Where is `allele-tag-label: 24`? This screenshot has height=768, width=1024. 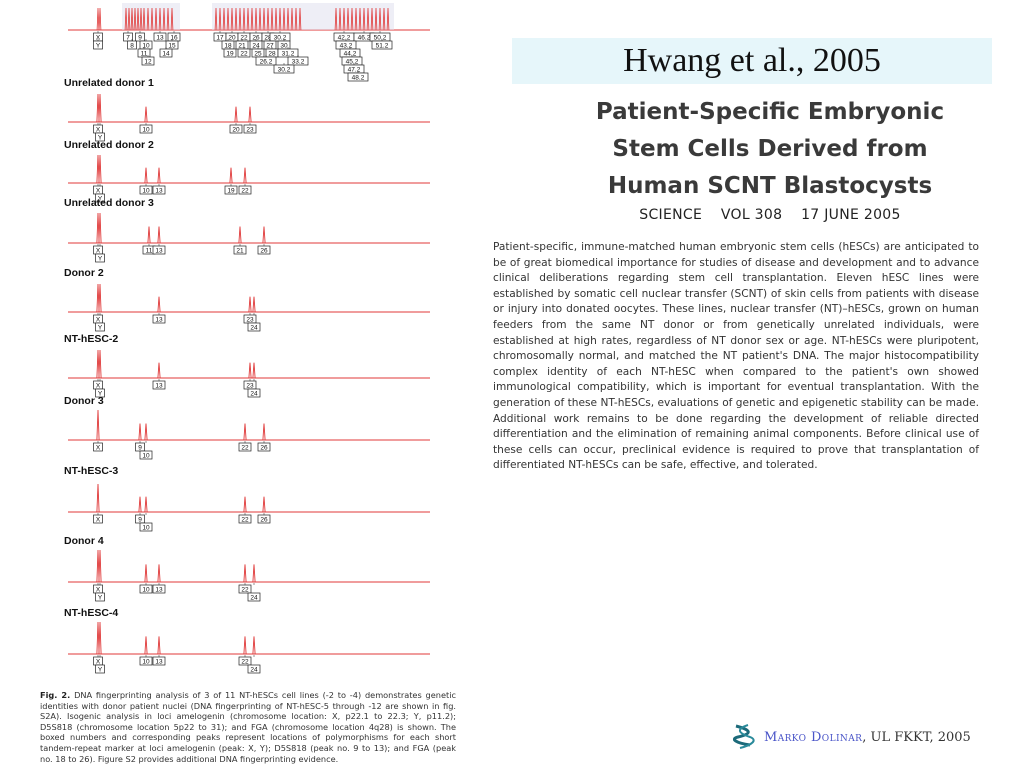
allele-tag-label: 24 is located at coordinates (254, 597).